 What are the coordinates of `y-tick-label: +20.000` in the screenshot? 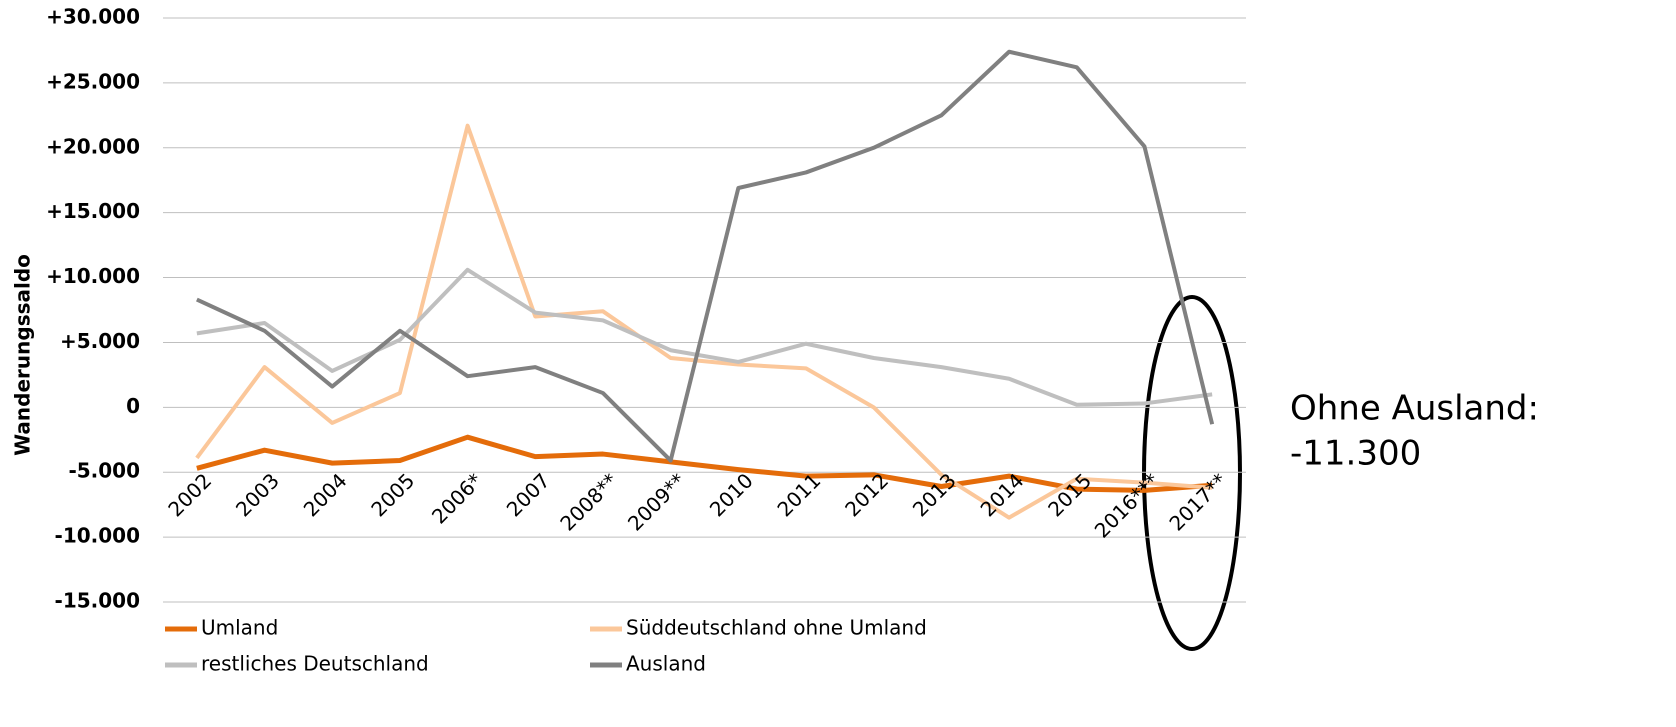 It's located at (93, 146).